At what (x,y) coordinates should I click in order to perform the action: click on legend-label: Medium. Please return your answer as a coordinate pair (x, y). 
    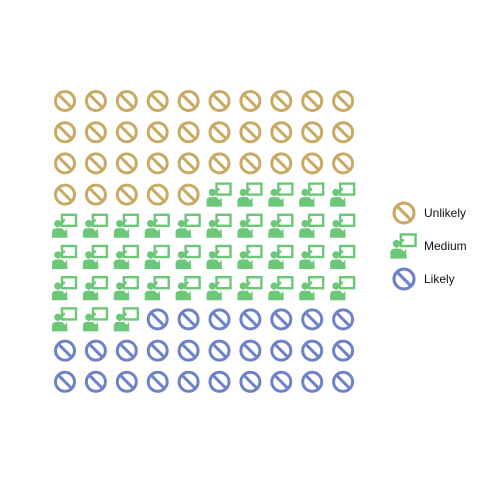
    Looking at the image, I should click on (445, 246).